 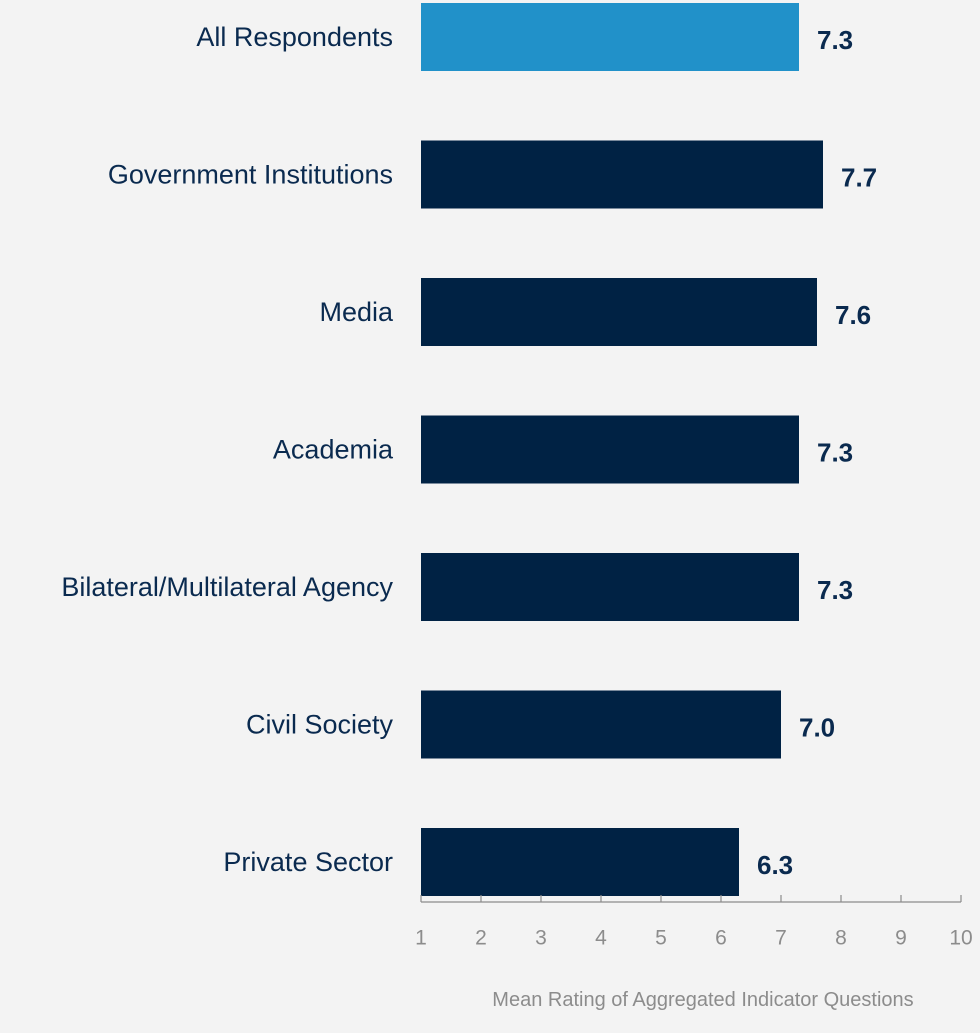 I want to click on x-tick-label: 10, so click(x=960, y=938).